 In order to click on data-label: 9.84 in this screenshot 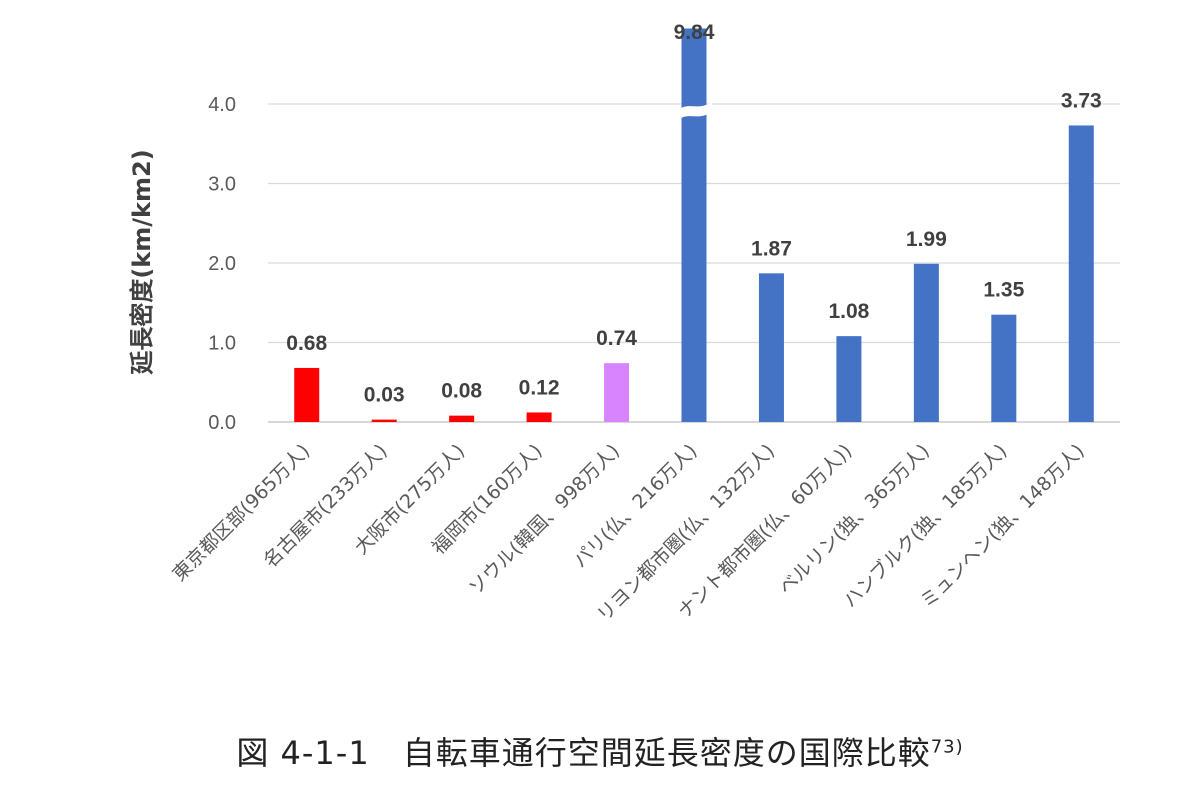, I will do `click(694, 32)`.